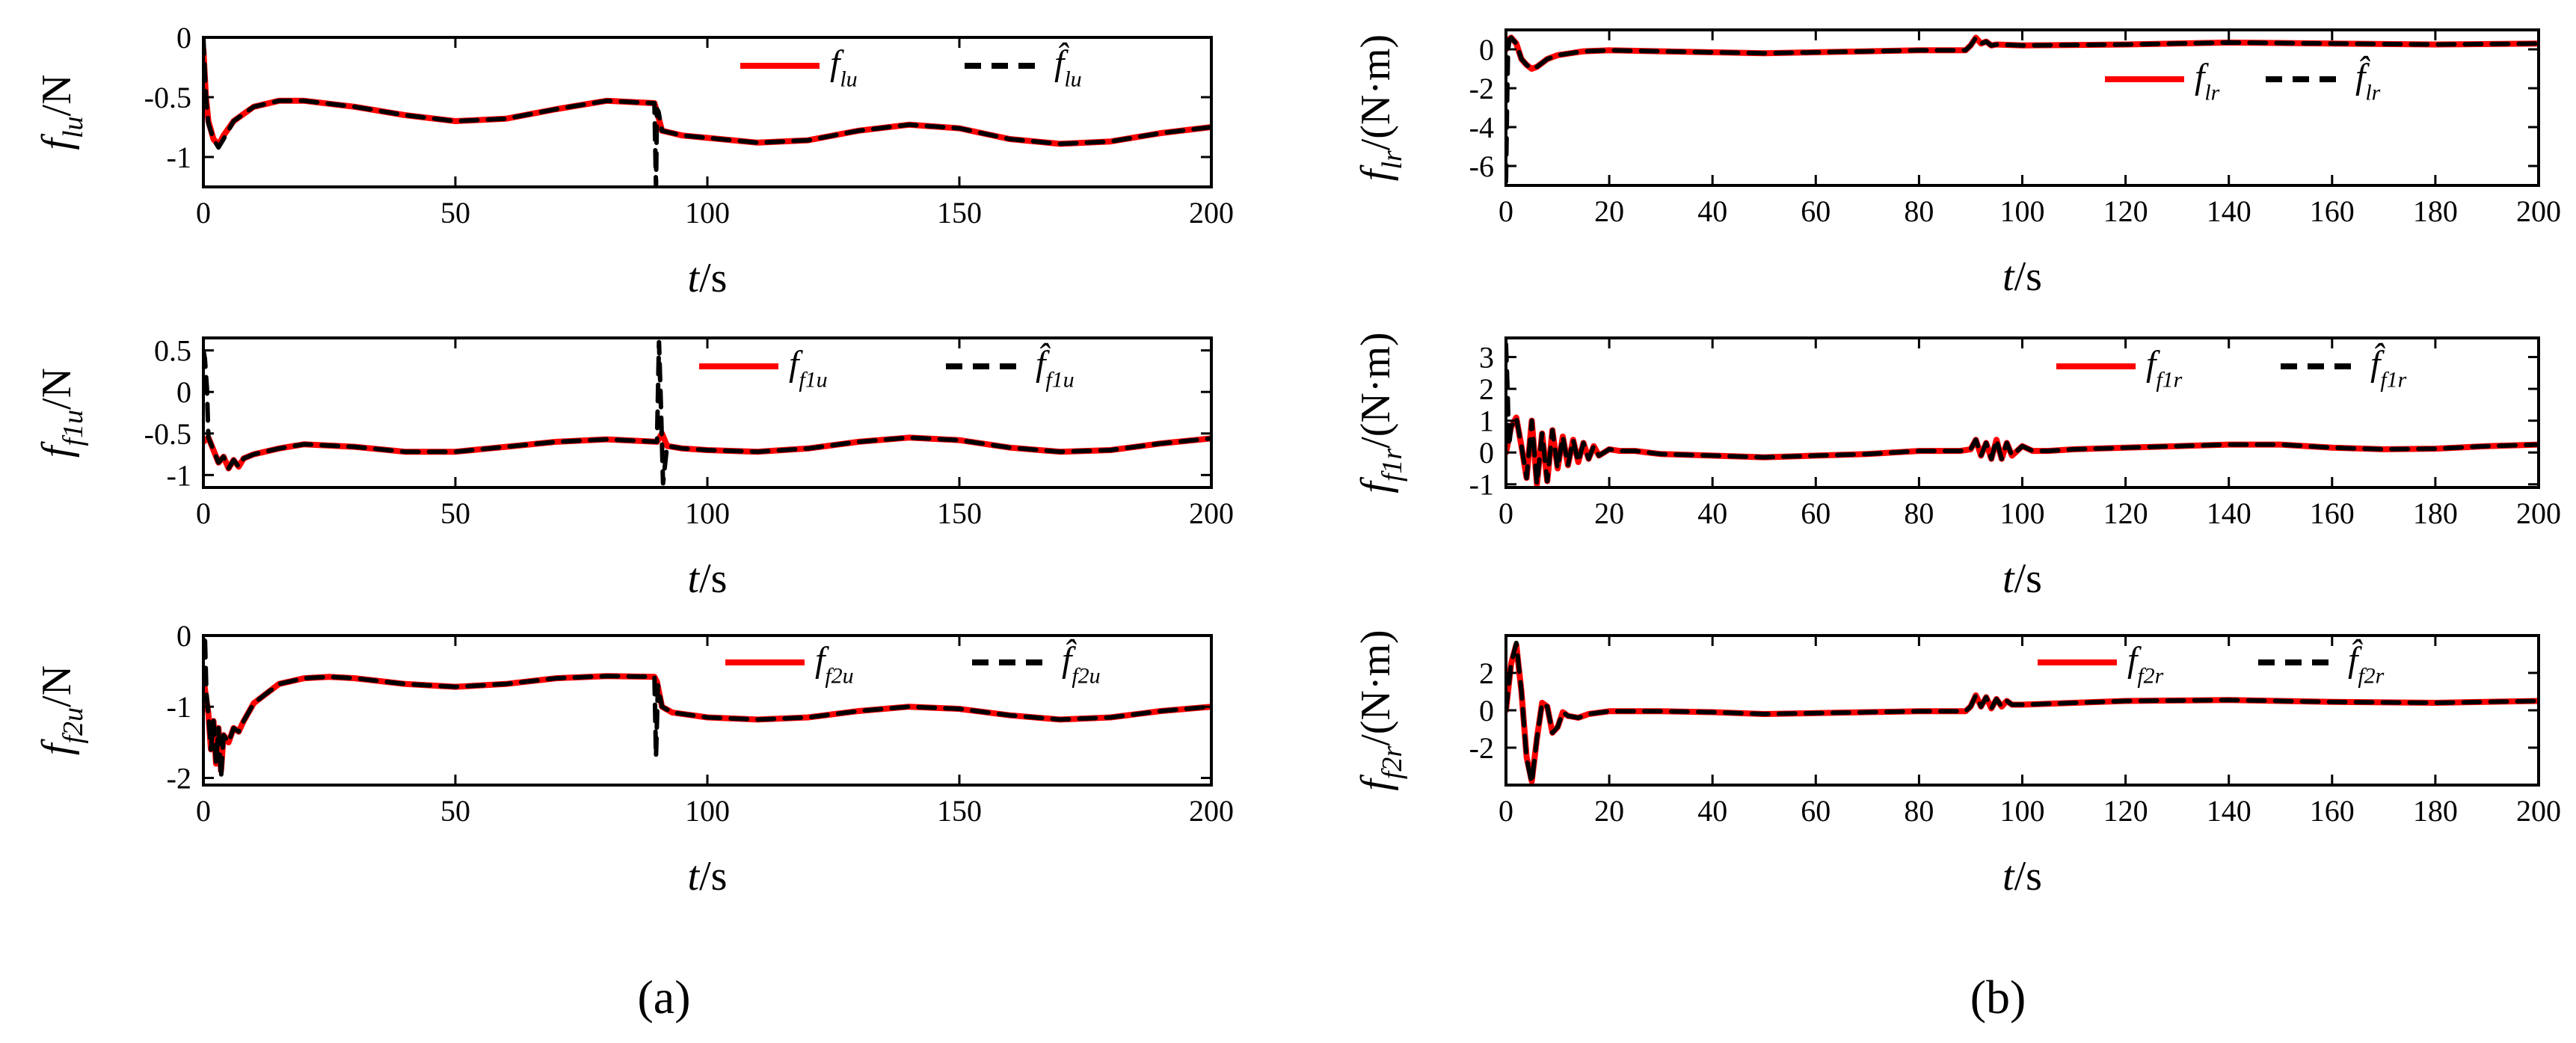 The image size is (2576, 1043). Describe the element at coordinates (1481, 127) in the screenshot. I see `y-tick-label: -4` at that location.